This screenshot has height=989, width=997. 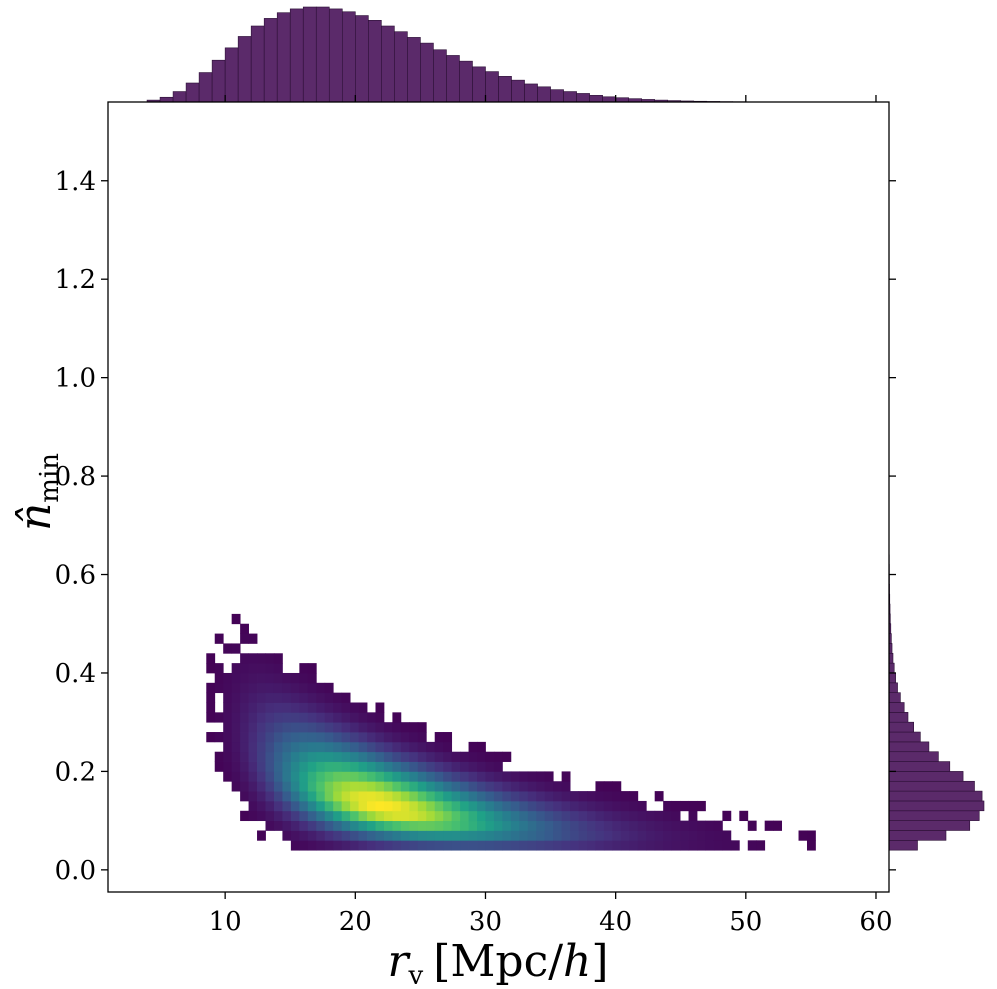 What do you see at coordinates (75, 871) in the screenshot?
I see `y-tick-label: 0.0` at bounding box center [75, 871].